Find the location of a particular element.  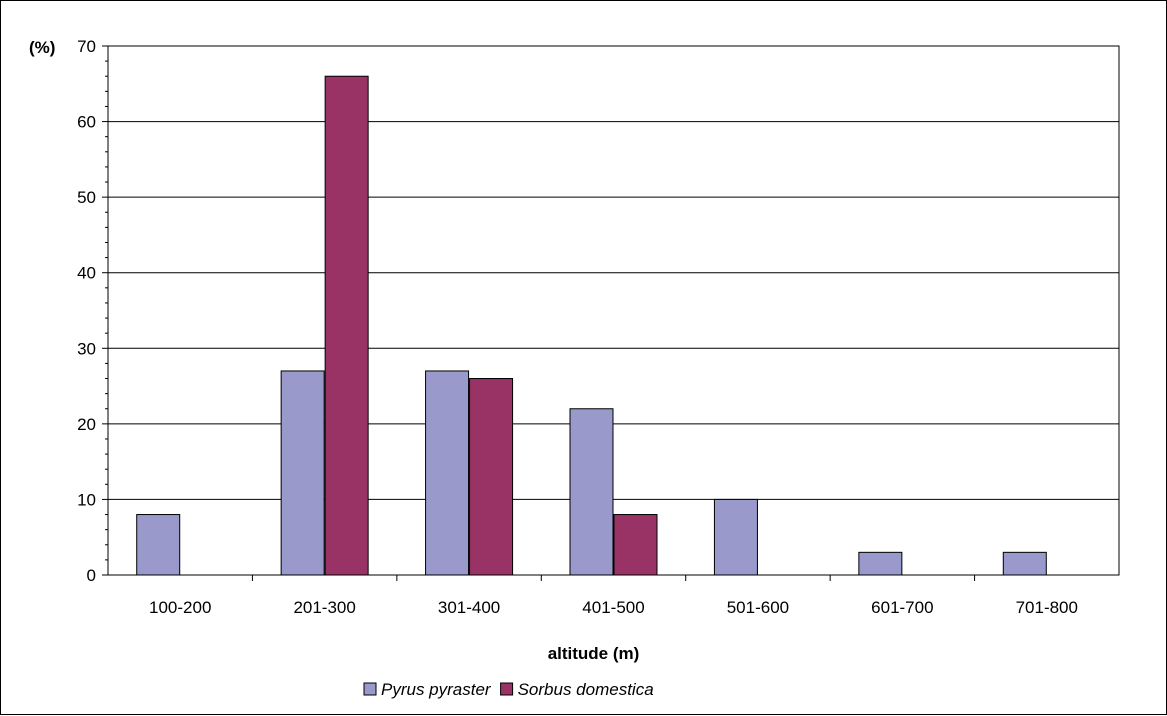

legend-swatch-sorbus is located at coordinates (507, 689).